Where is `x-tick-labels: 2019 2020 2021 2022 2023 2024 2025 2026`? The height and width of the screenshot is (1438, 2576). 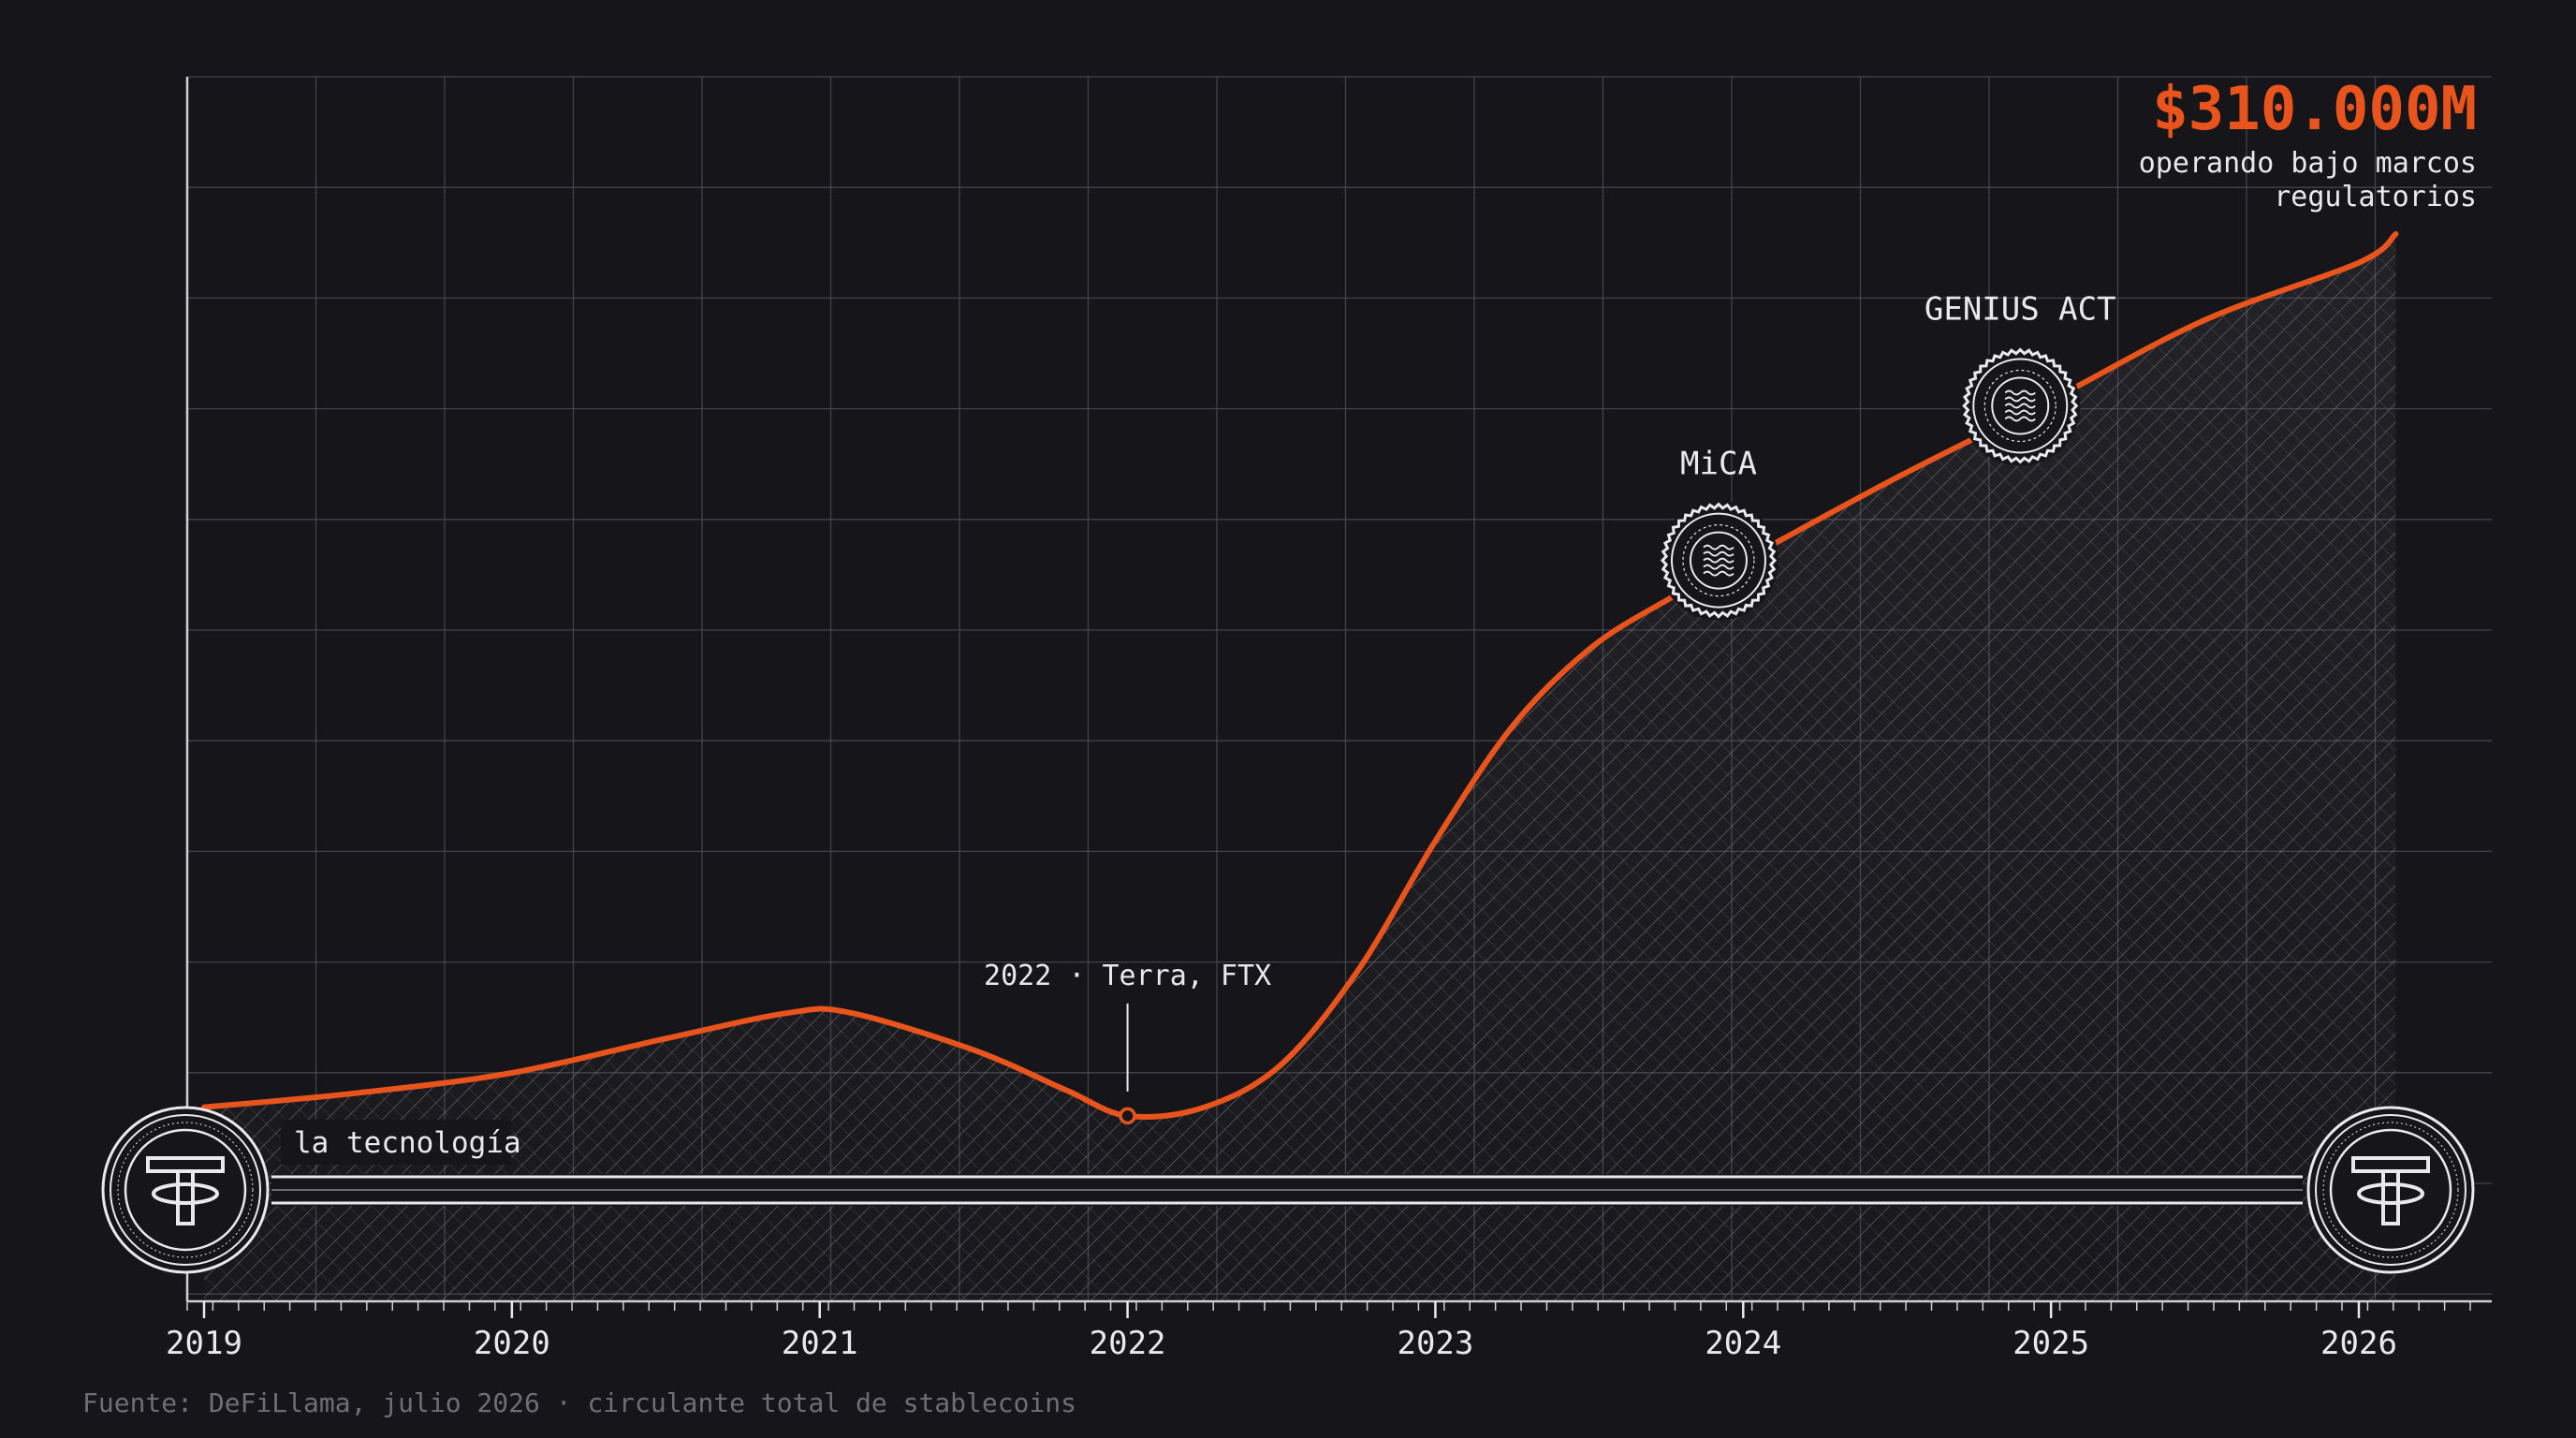 x-tick-labels: 2019 2020 2021 2022 2023 2024 2025 2026 is located at coordinates (1281, 1331).